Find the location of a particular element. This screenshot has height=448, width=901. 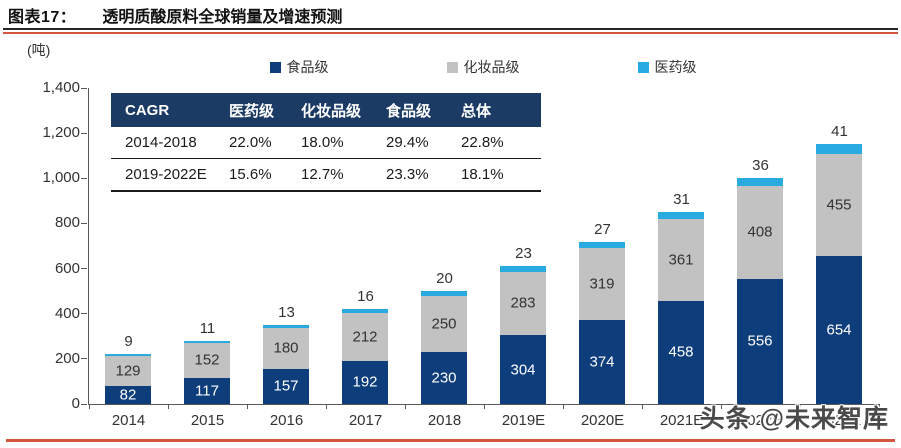

bar-segment-cosmetic: 250 is located at coordinates (444, 324).